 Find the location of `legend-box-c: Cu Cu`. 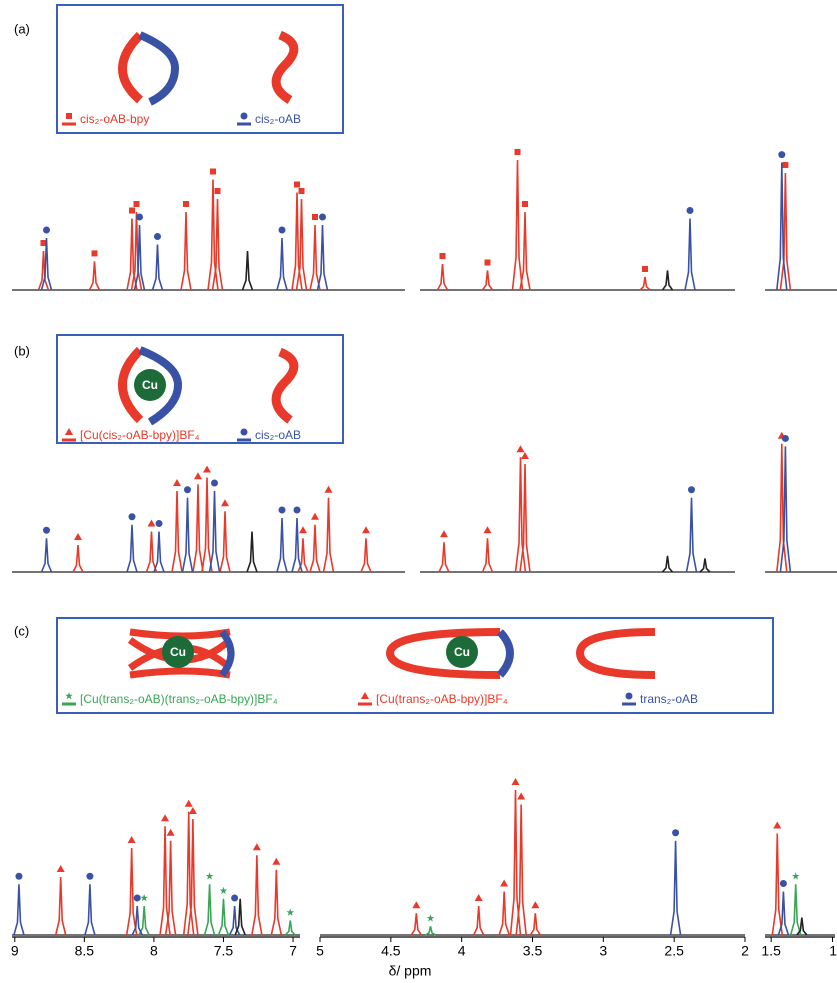

legend-box-c: Cu Cu is located at coordinates (415, 665).